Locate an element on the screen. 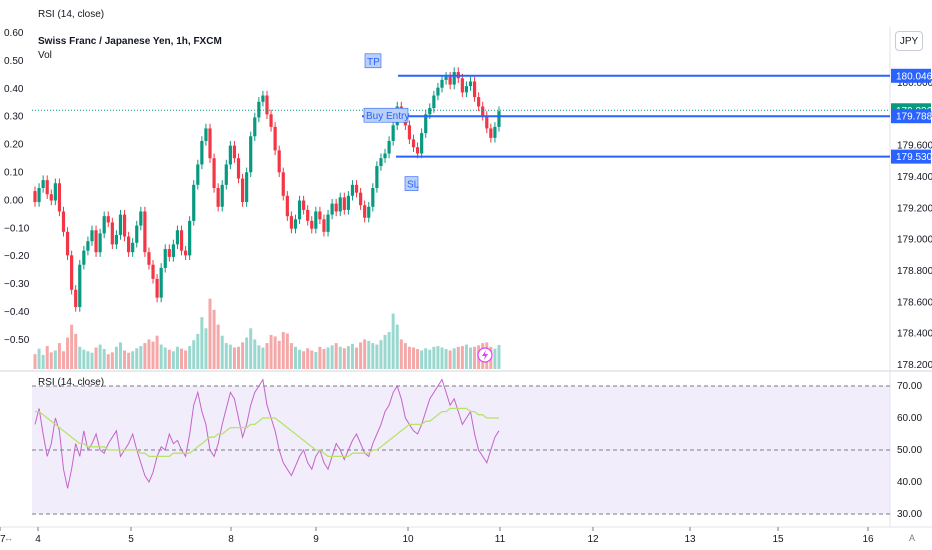  time-axis-tick: 10 is located at coordinates (408, 539).